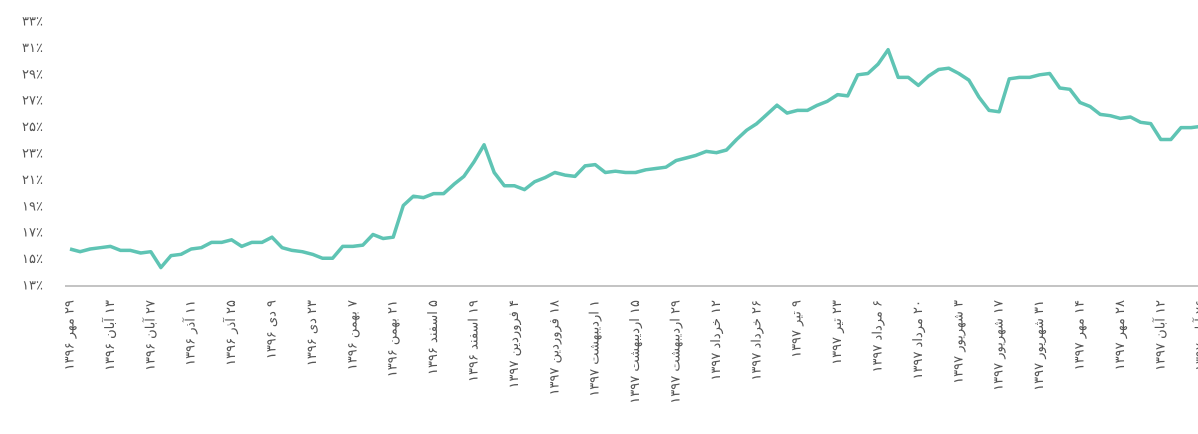 Image resolution: width=1198 pixels, height=434 pixels. Describe the element at coordinates (70, 335) in the screenshot. I see `x-tick-label: ۲۹ مهر ۱۳۹۶` at that location.